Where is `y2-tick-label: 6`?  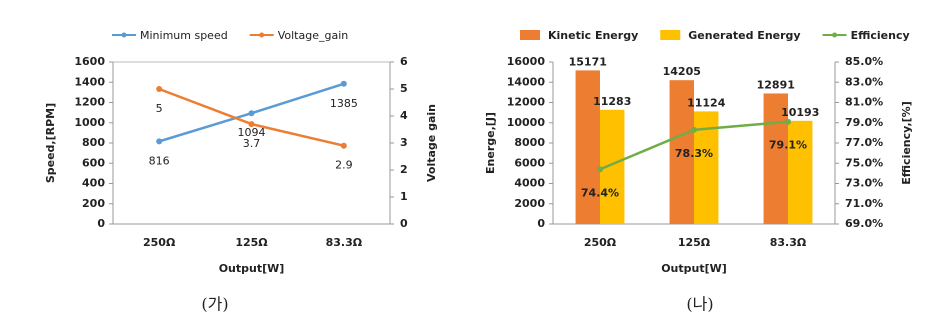
y2-tick-label: 6 is located at coordinates (404, 61).